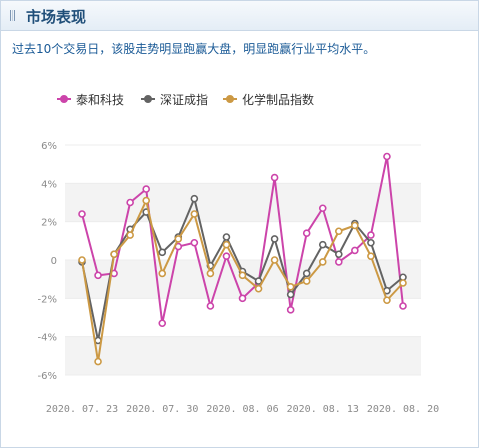 The image size is (479, 448). I want to click on y-tick-label: -6%, so click(47, 376).